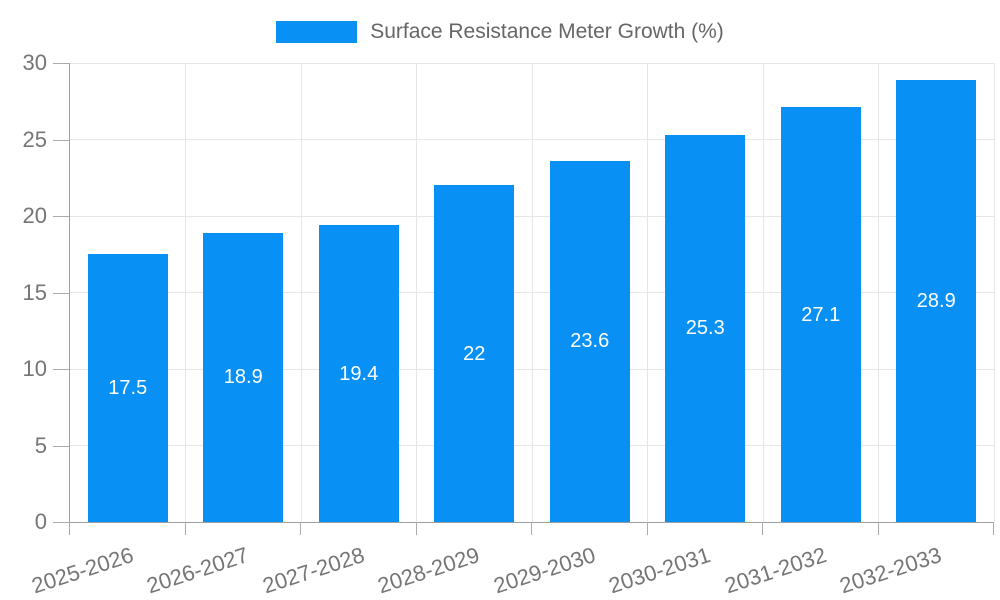  Describe the element at coordinates (659, 570) in the screenshot. I see `x-tick-label: 2030-2031` at that location.